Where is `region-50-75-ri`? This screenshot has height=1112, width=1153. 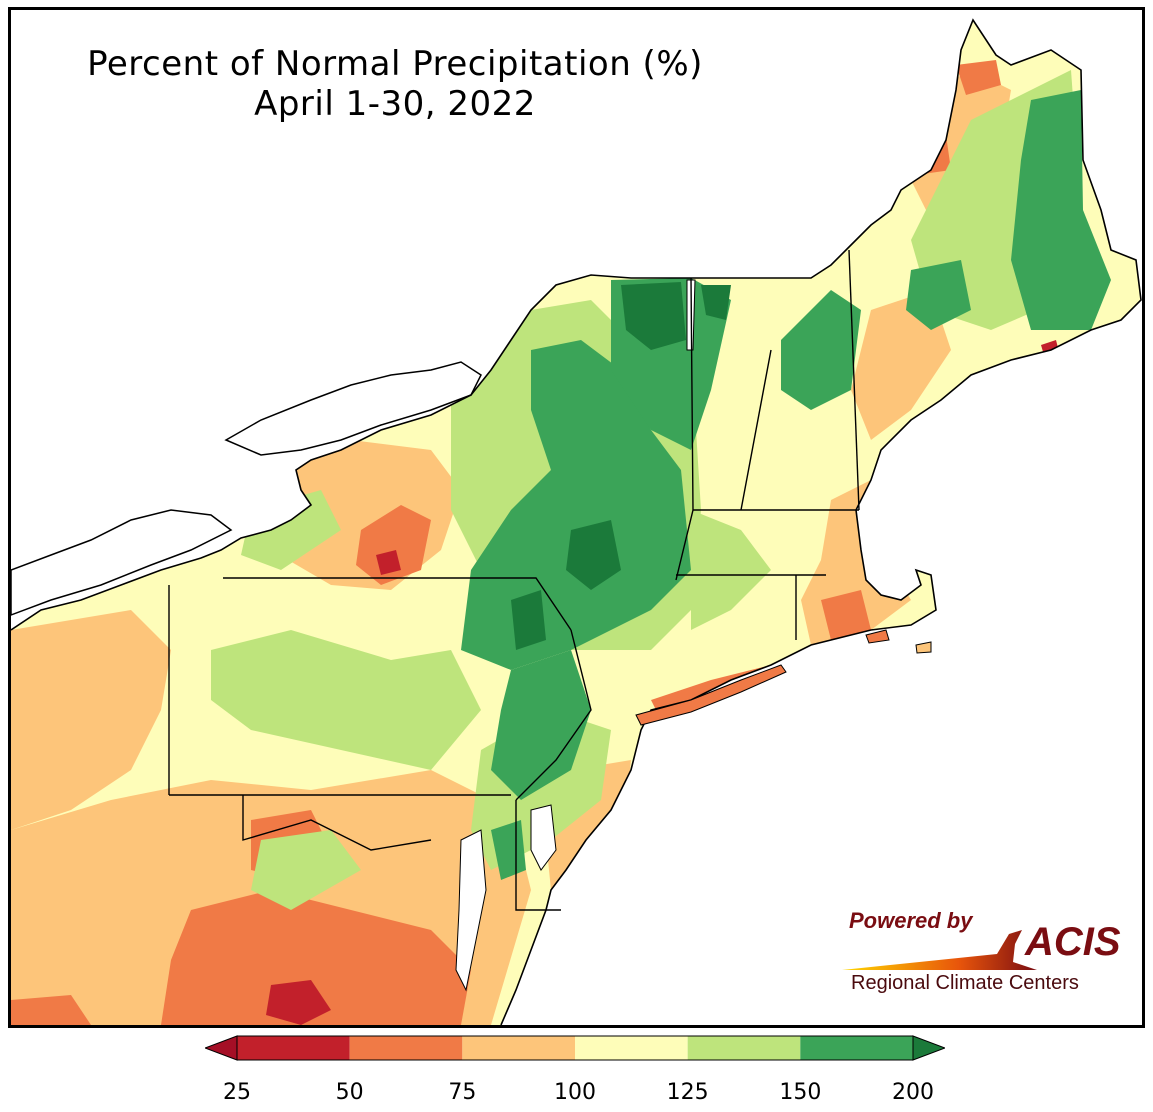
region-50-75-ri is located at coordinates (846, 615).